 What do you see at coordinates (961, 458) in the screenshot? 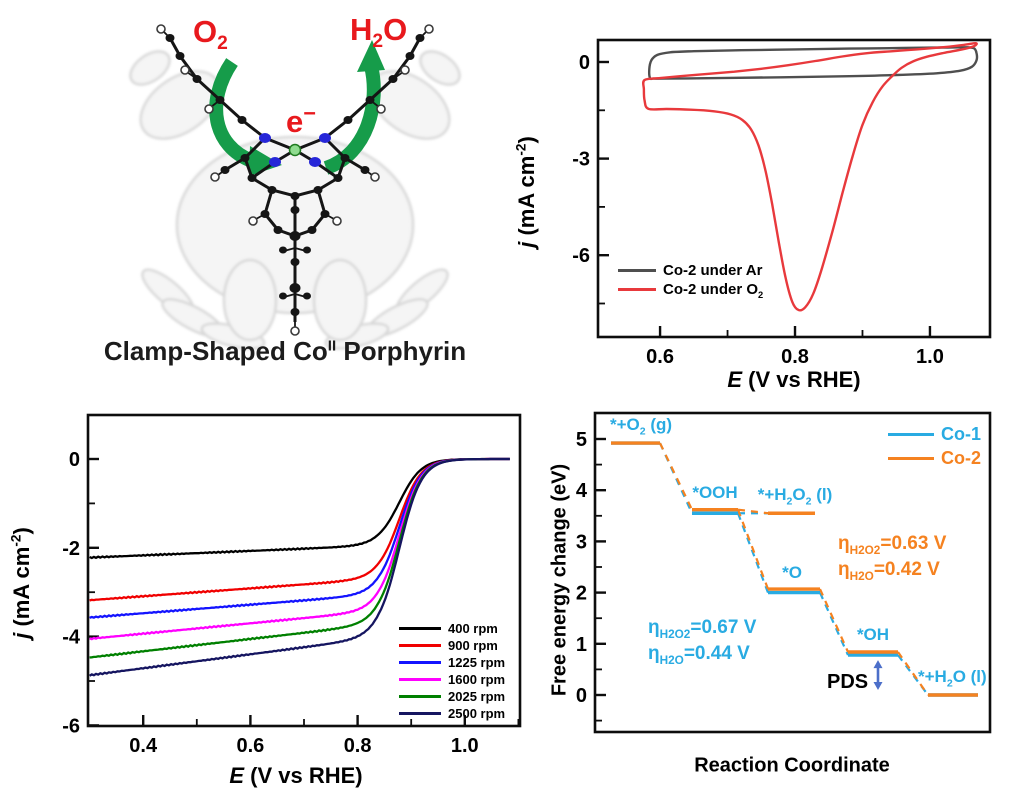
I see `fed-legend-item-1-label: Co-2` at bounding box center [961, 458].